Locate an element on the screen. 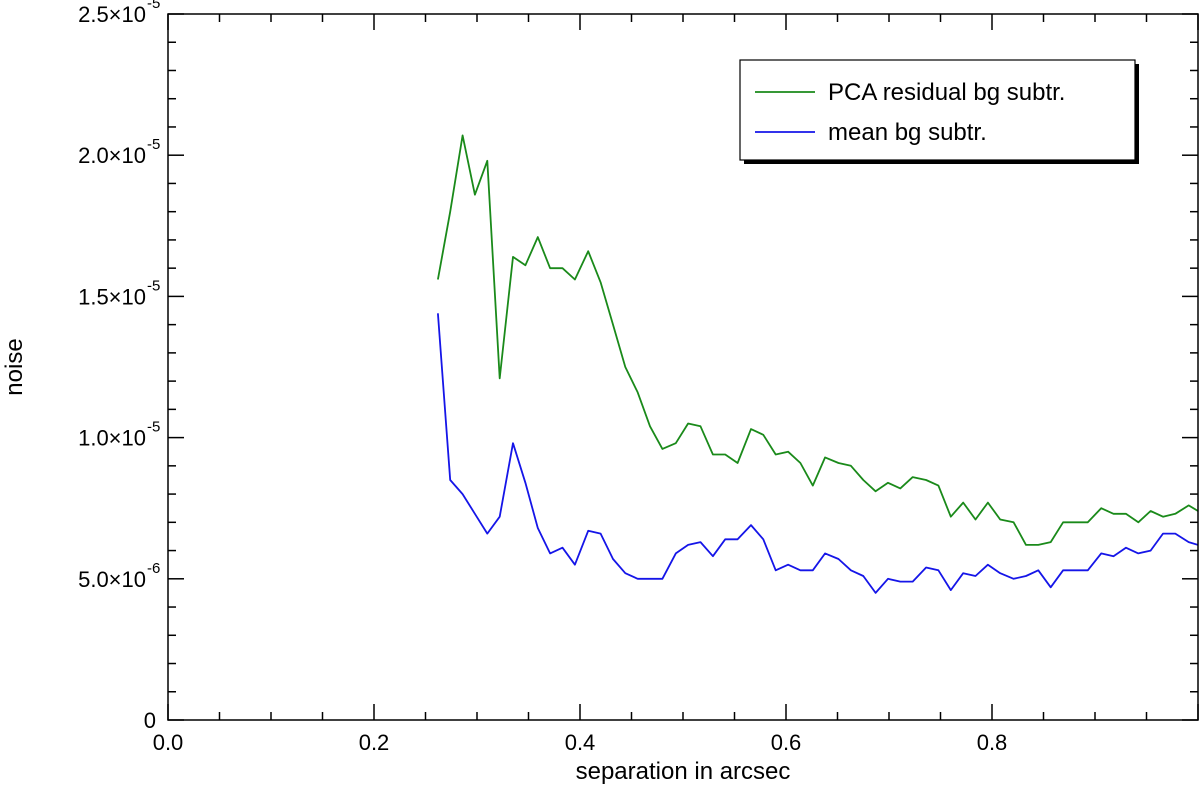 This screenshot has height=786, width=1200. y-tick-label: 1.0×10 -5 is located at coordinates (119, 435).